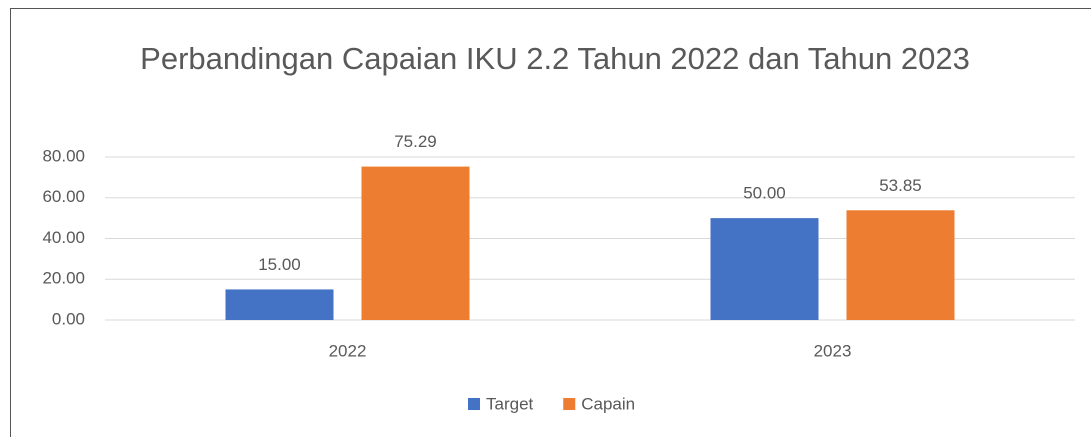 The width and height of the screenshot is (1091, 437). What do you see at coordinates (63, 155) in the screenshot?
I see `y-tick-label: 80.00` at bounding box center [63, 155].